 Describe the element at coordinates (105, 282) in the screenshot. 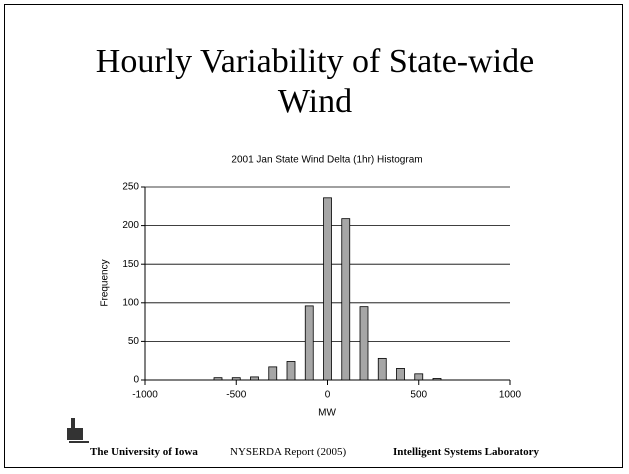

I see `y-axis-label: Frequency` at that location.